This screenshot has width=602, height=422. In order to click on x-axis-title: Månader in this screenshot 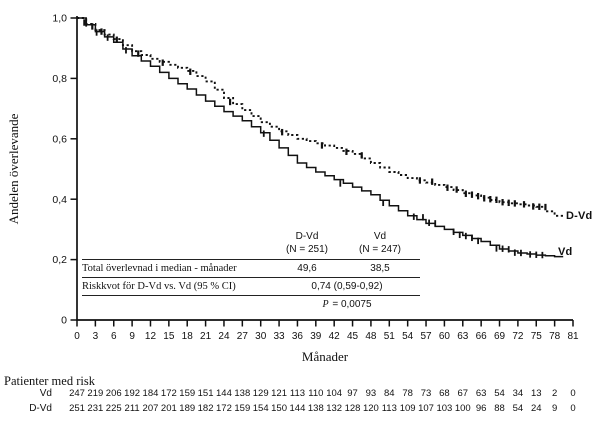, I will do `click(325, 356)`.